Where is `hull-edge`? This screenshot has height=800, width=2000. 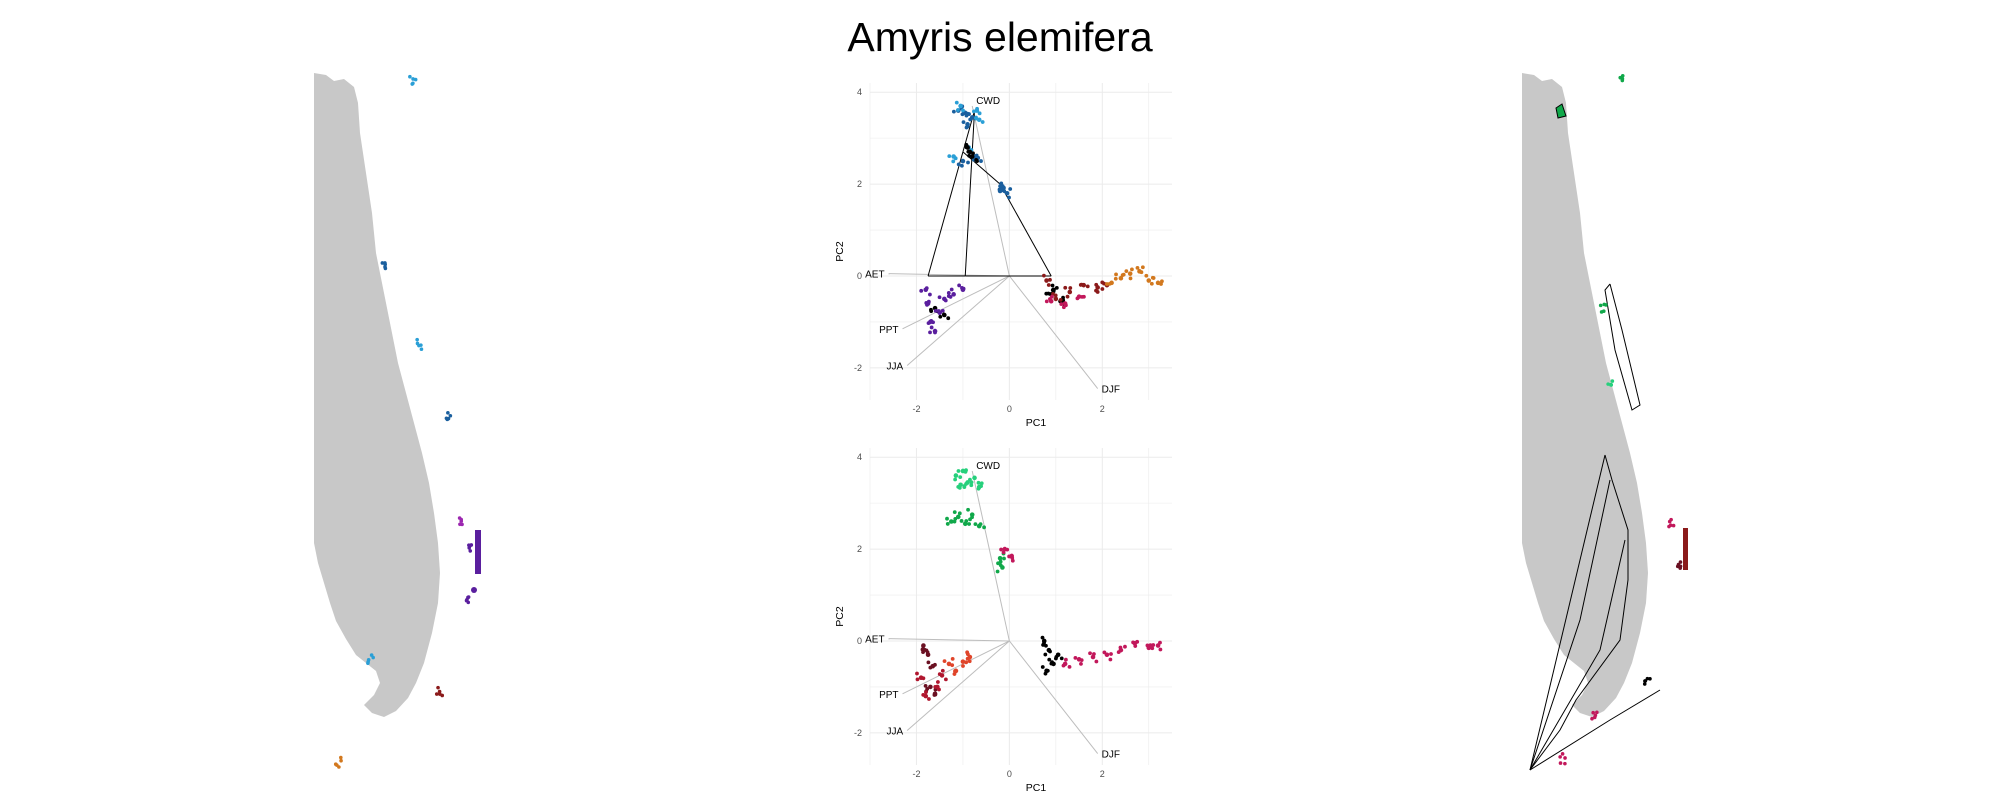 hull-edge is located at coordinates (945, 214).